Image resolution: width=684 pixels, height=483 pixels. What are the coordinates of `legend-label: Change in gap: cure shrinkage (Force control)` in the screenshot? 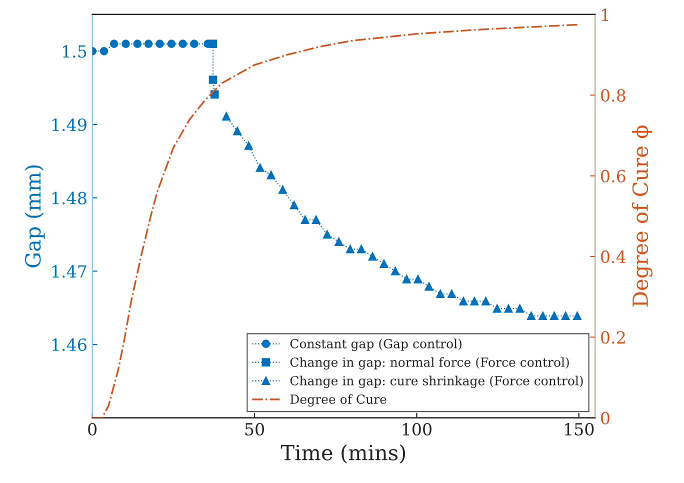 It's located at (436, 382).